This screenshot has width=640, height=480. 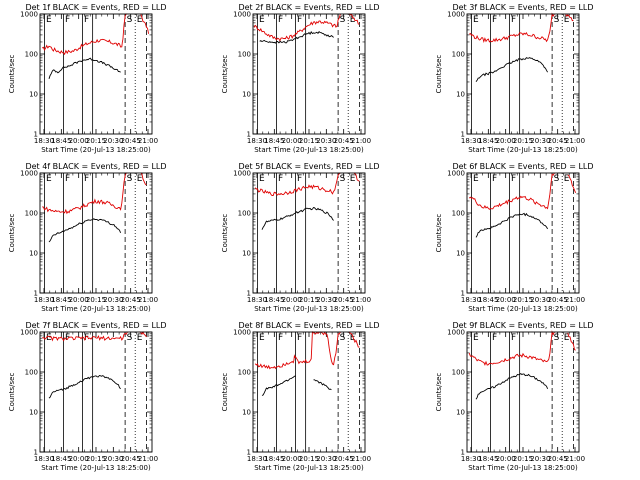 I want to click on chart-title: Det 7f BLACK = Events, RED = LLD, so click(x=95, y=325).